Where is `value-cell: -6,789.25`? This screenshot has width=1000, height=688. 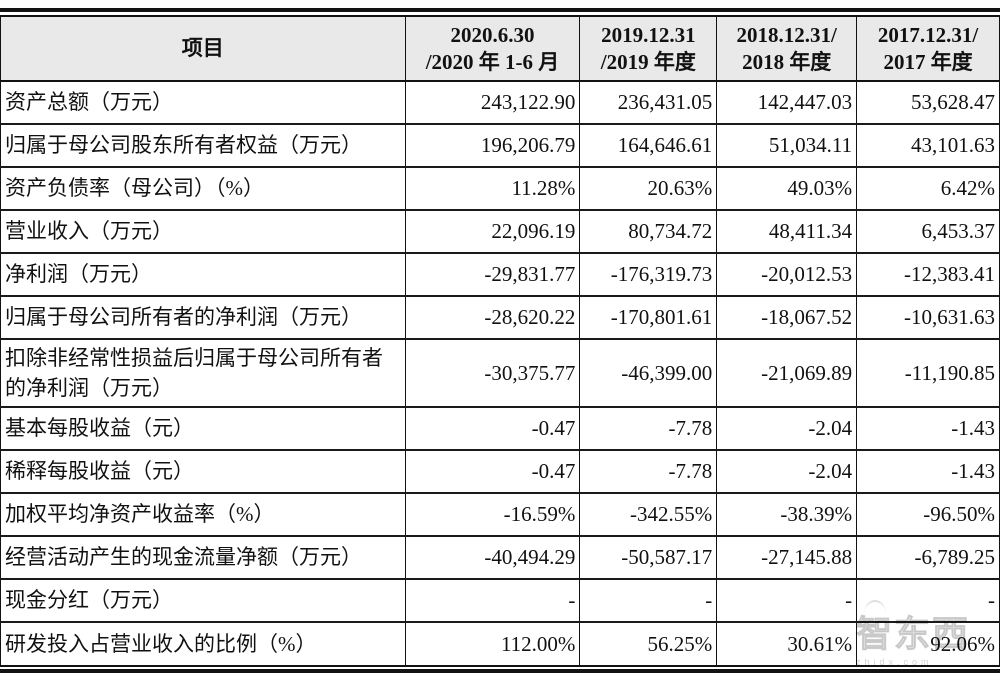 value-cell: -6,789.25 is located at coordinates (928, 558).